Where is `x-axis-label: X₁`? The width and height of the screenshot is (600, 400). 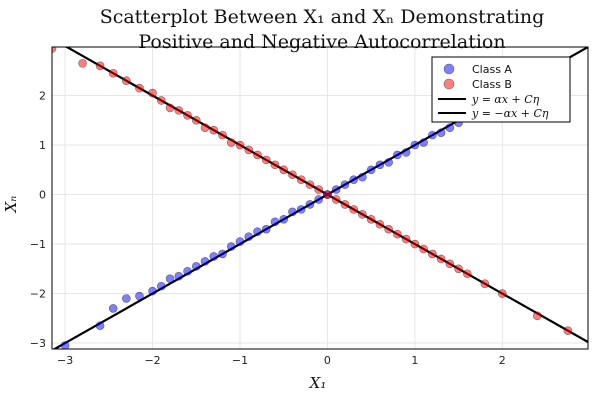
x-axis-label: X₁ is located at coordinates (318, 383).